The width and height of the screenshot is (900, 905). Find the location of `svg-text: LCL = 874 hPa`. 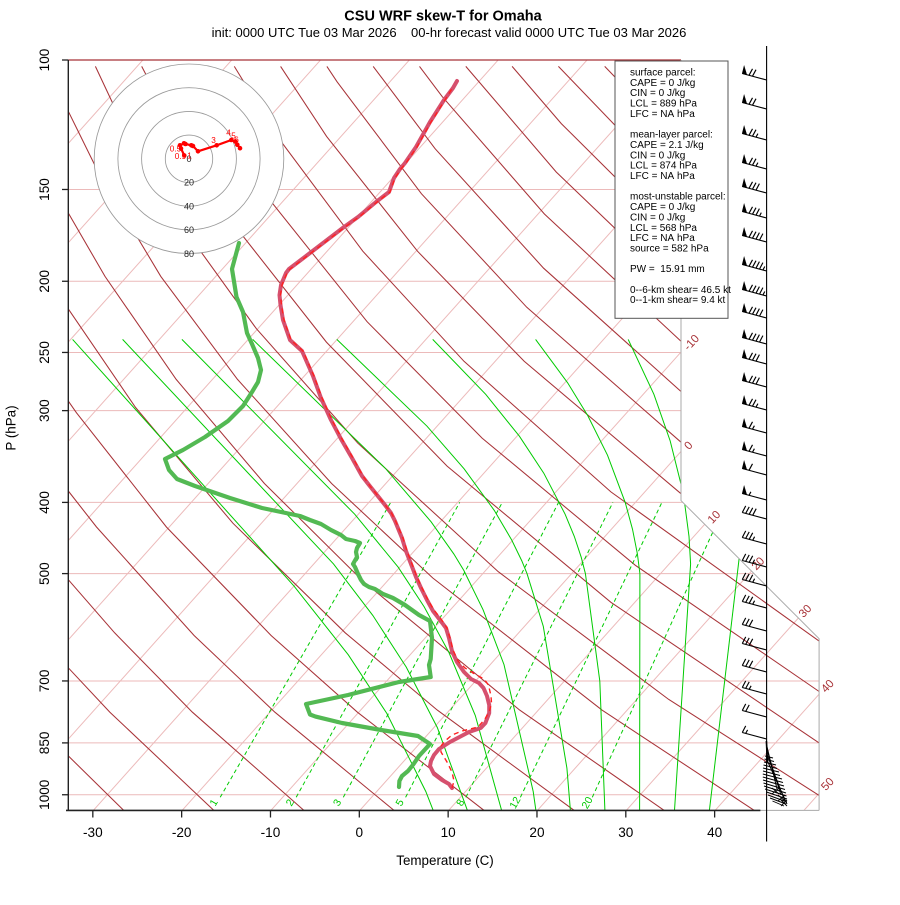

svg-text: LCL = 874 hPa is located at coordinates (663, 166).